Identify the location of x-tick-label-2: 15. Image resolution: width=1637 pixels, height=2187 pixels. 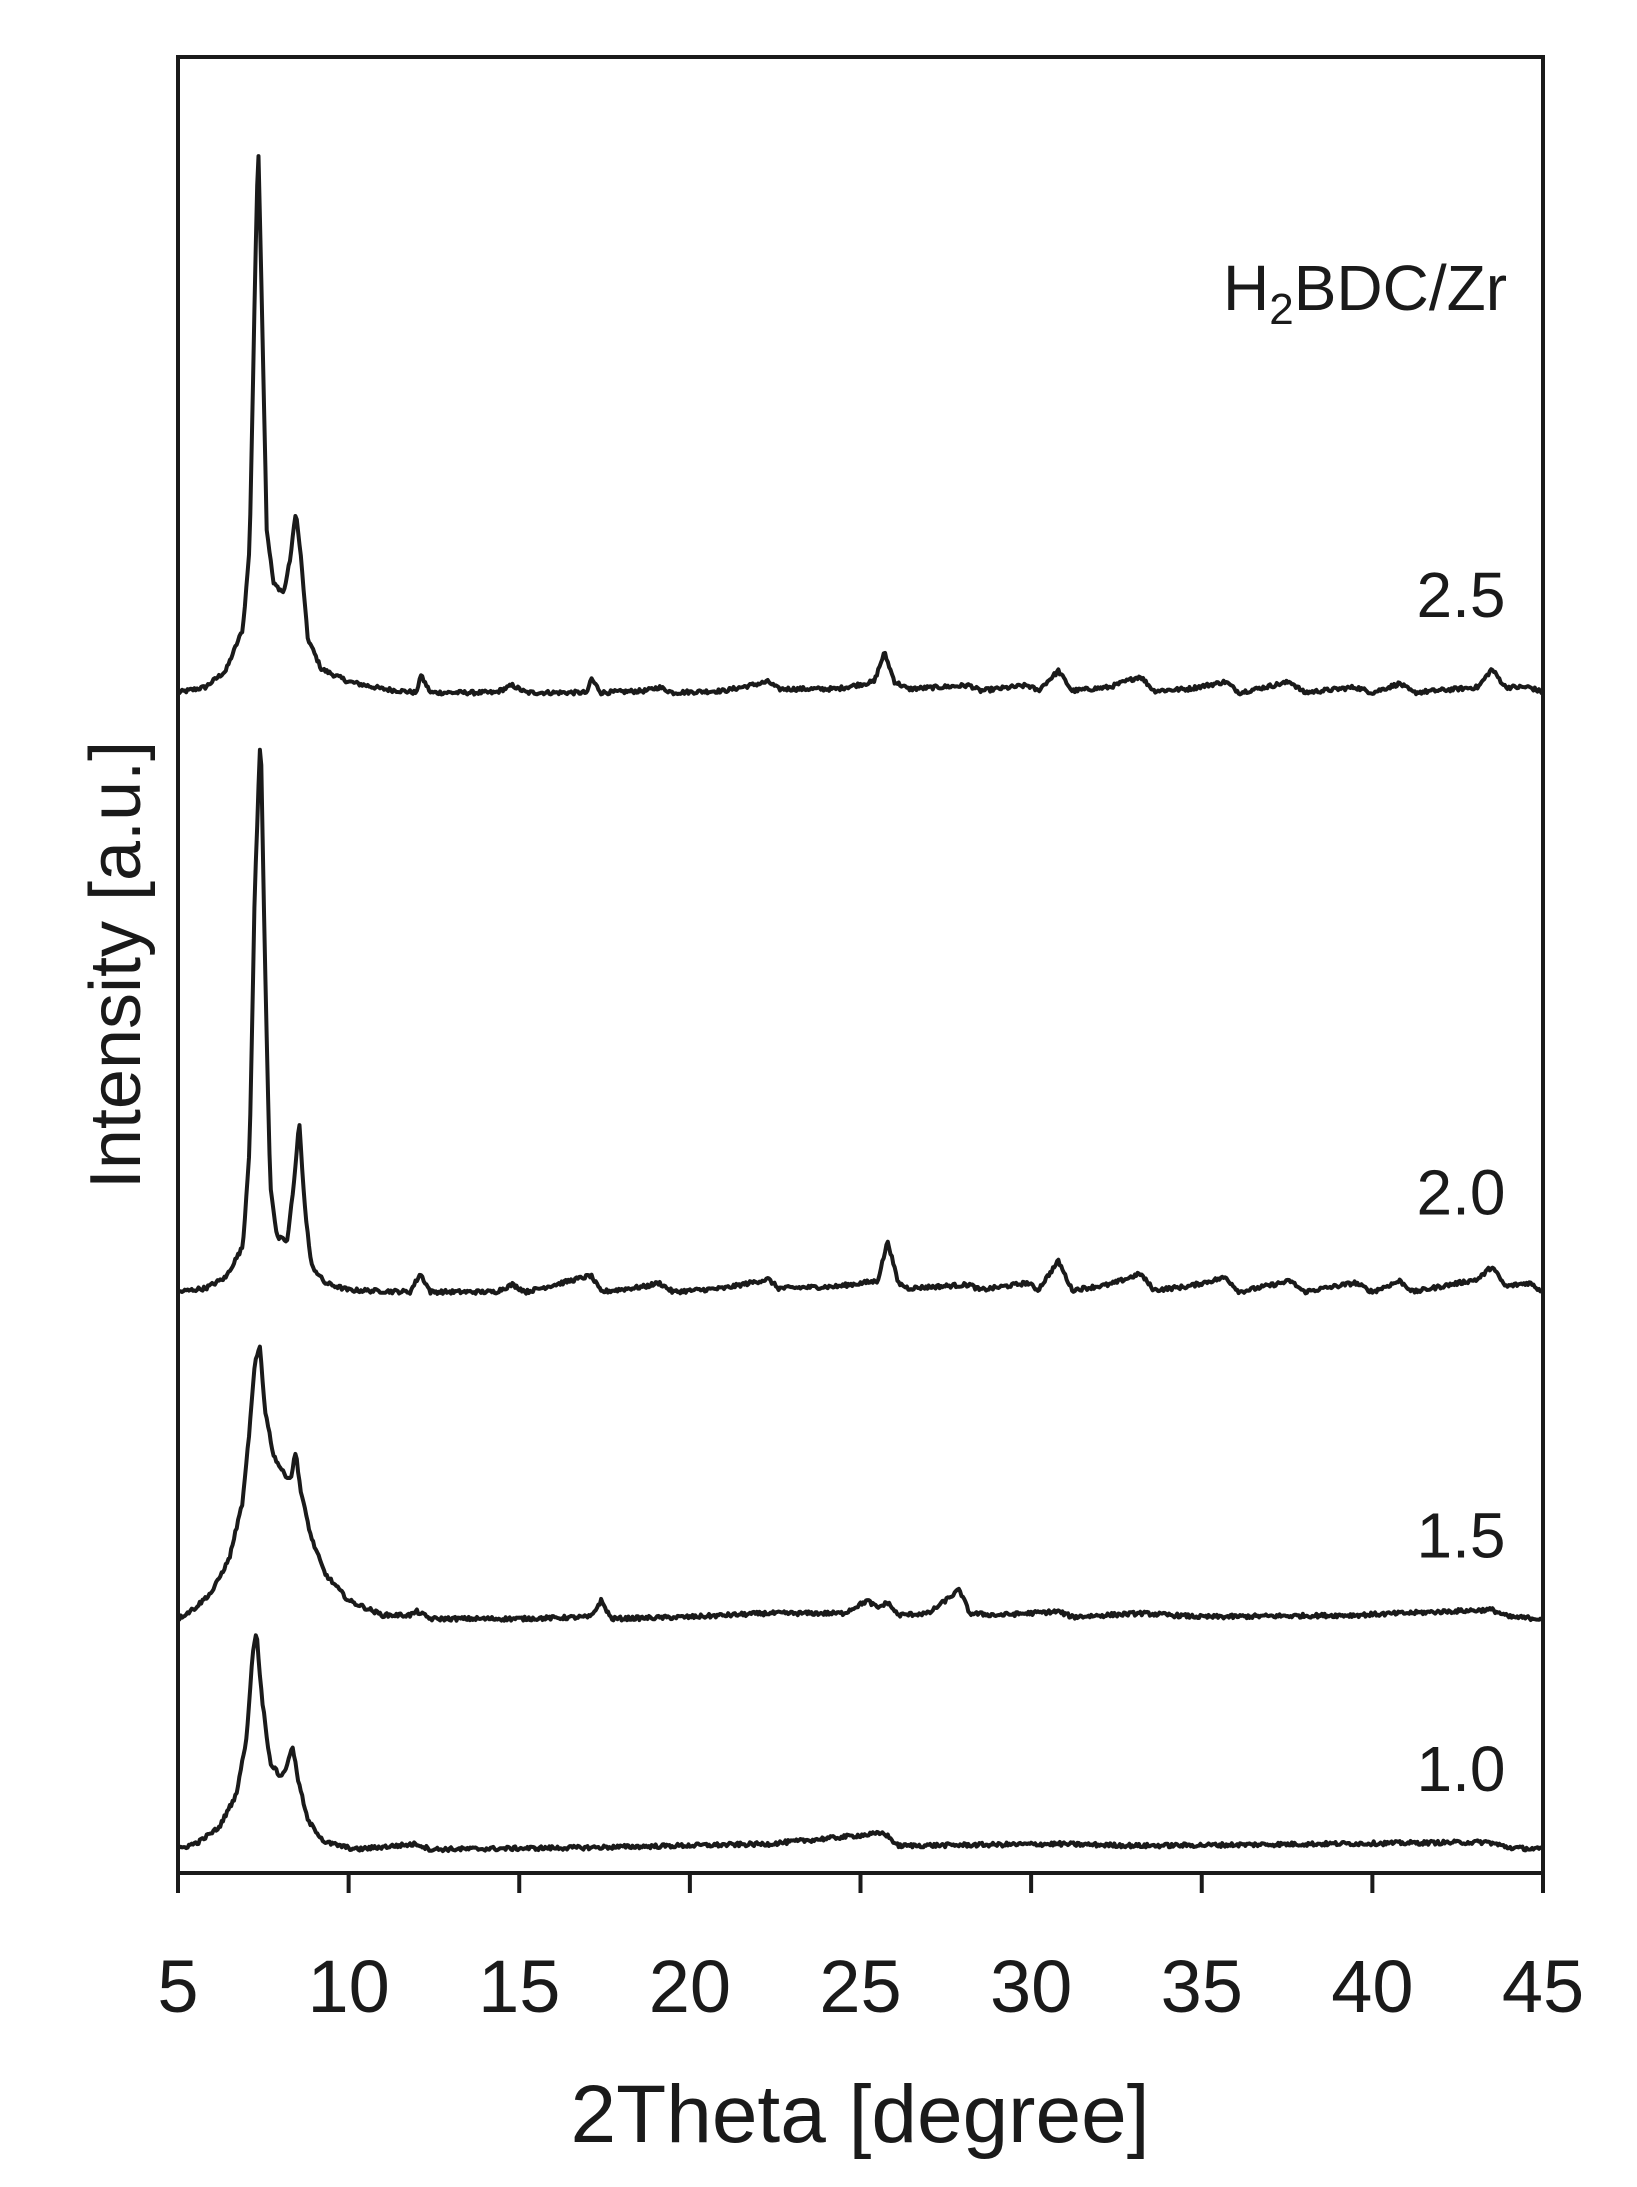
(519, 1986).